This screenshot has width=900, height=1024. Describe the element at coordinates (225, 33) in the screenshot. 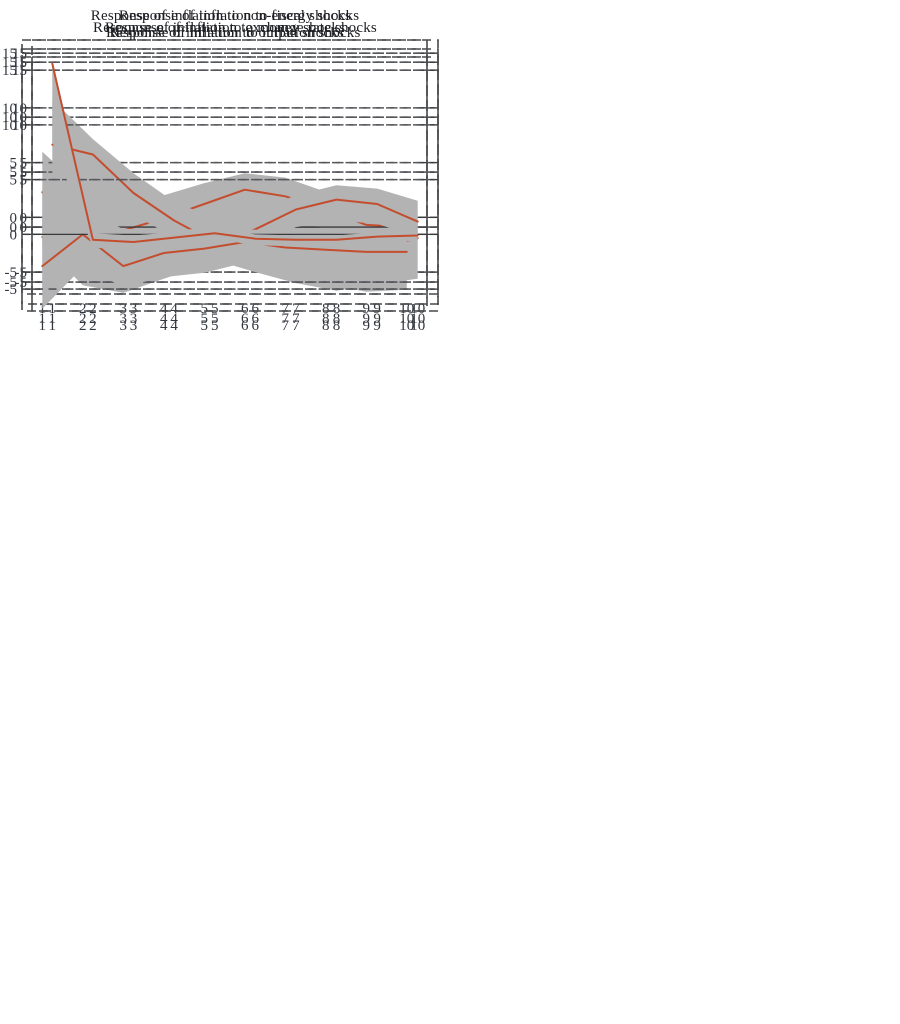

I see `chart-title-output: Response of inflation to output shocks` at that location.